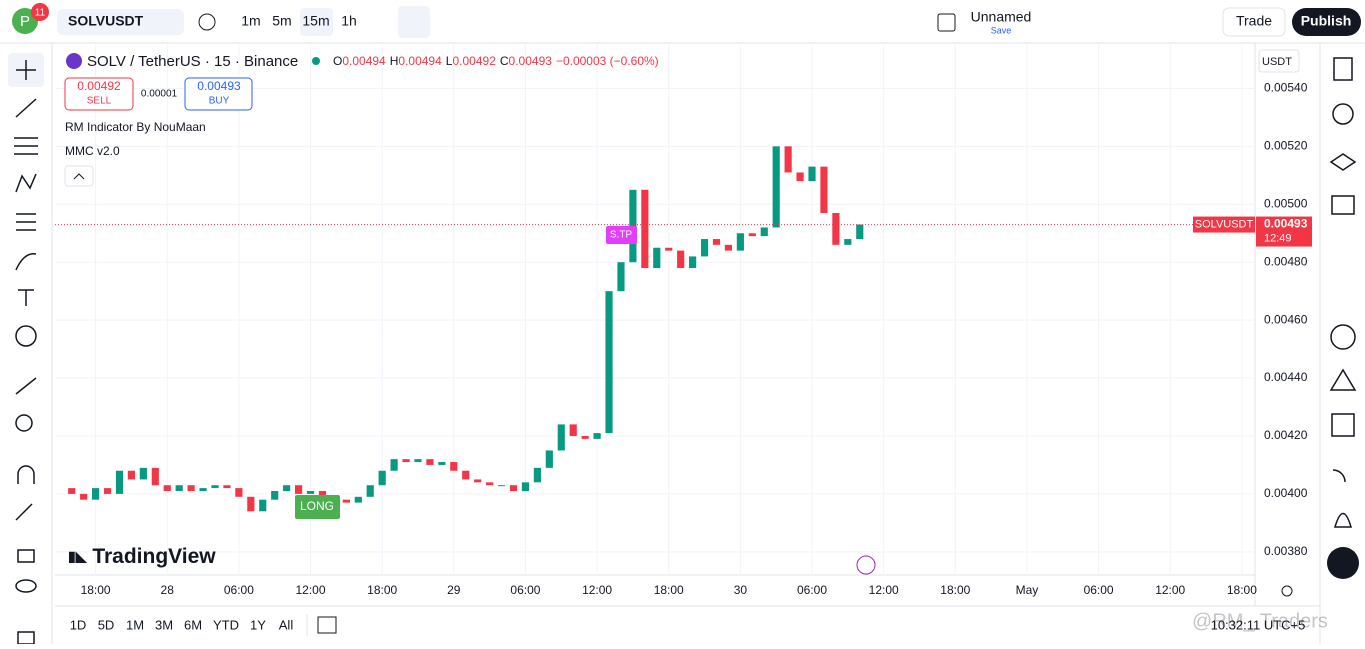 This screenshot has width=1365, height=649. What do you see at coordinates (79, 176) in the screenshot?
I see `collapse-button` at bounding box center [79, 176].